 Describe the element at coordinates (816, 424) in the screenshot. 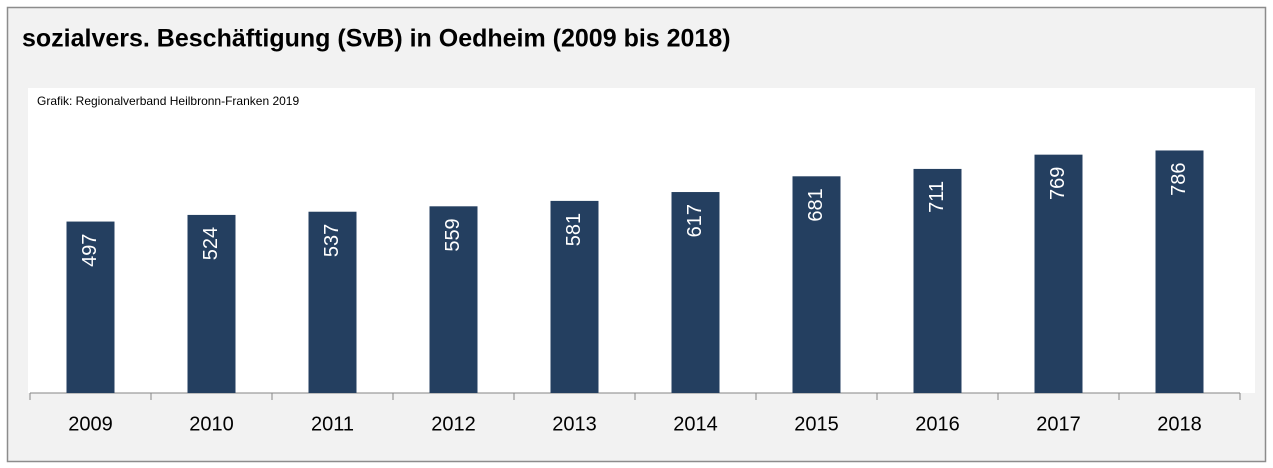

I see `x-tick-label: 2015` at that location.